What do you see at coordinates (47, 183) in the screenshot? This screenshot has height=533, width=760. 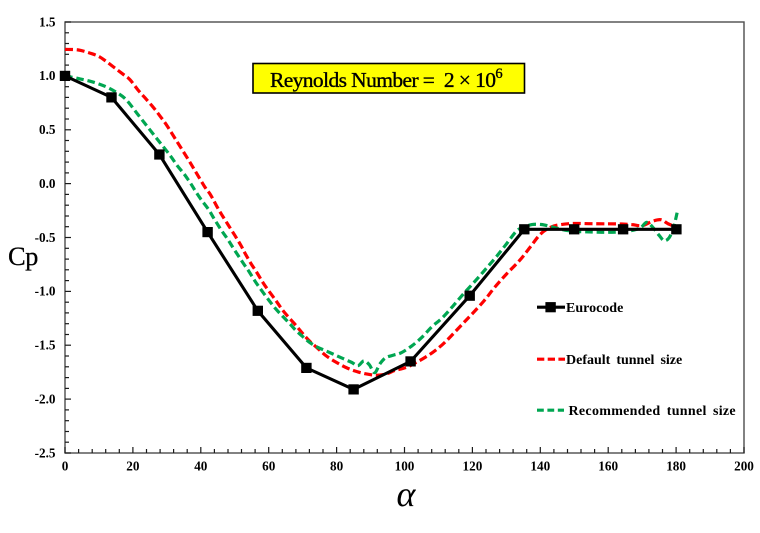 I see `svg-text: 0.0` at bounding box center [47, 183].